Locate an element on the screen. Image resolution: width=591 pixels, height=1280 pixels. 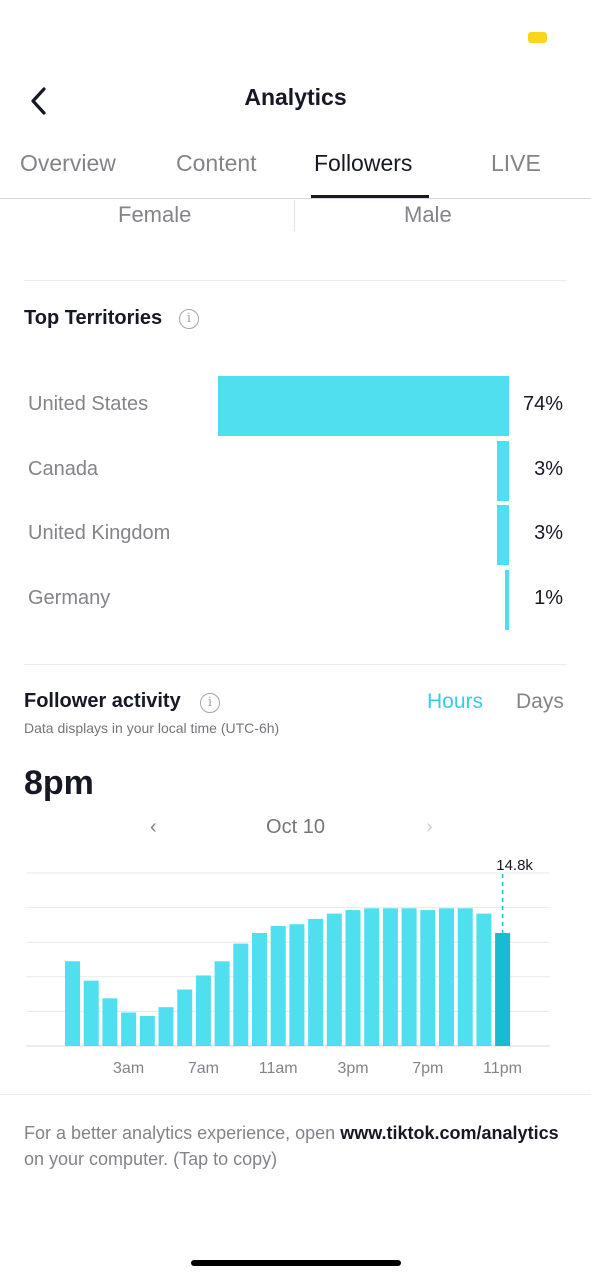
chart-bar-7am is located at coordinates (203, 1010).